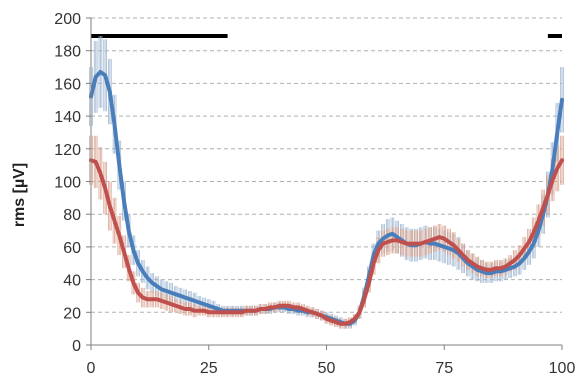 This screenshot has height=387, width=582. Describe the element at coordinates (19, 195) in the screenshot. I see `y-axis-label: rms [µV]` at that location.